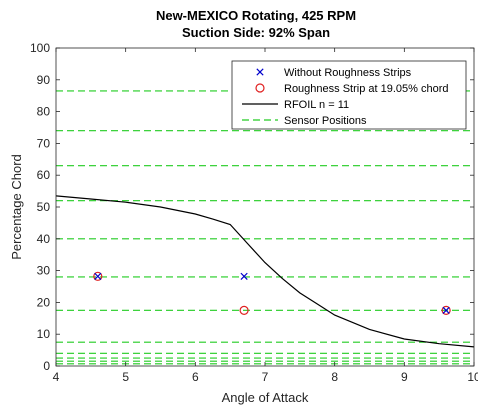 The image size is (478, 408). What do you see at coordinates (44, 80) in the screenshot?
I see `y-tick-label: 90` at bounding box center [44, 80].